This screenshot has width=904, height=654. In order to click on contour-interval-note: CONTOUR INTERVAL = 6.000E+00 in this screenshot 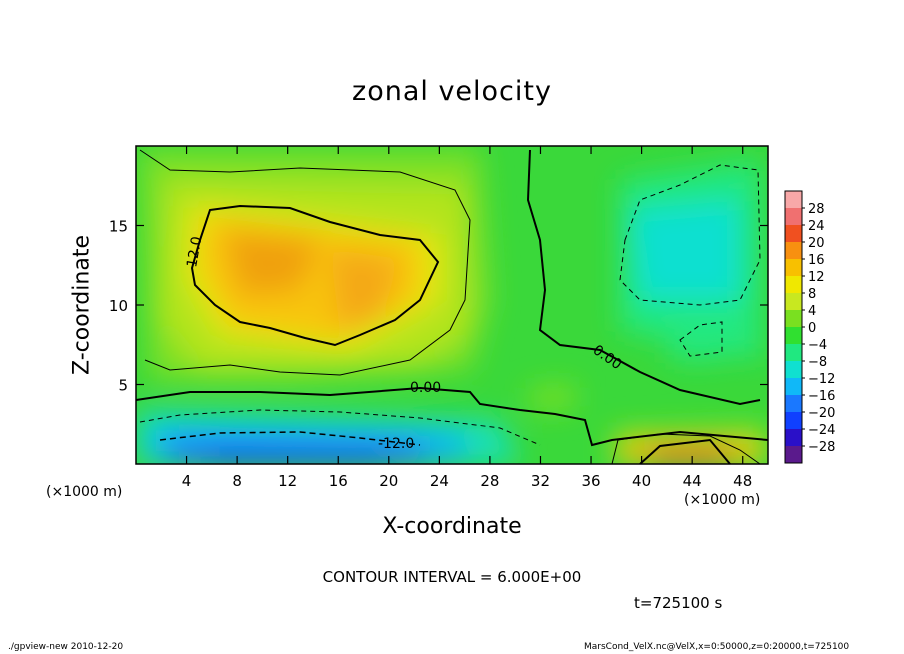, I will do `click(452, 577)`.